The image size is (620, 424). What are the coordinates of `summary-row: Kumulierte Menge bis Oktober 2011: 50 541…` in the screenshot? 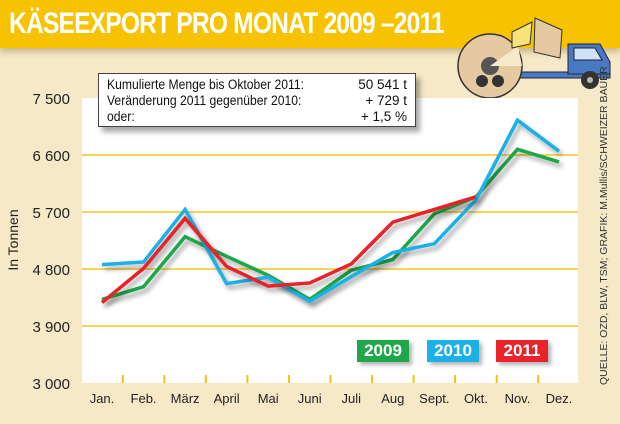 It's located at (257, 85).